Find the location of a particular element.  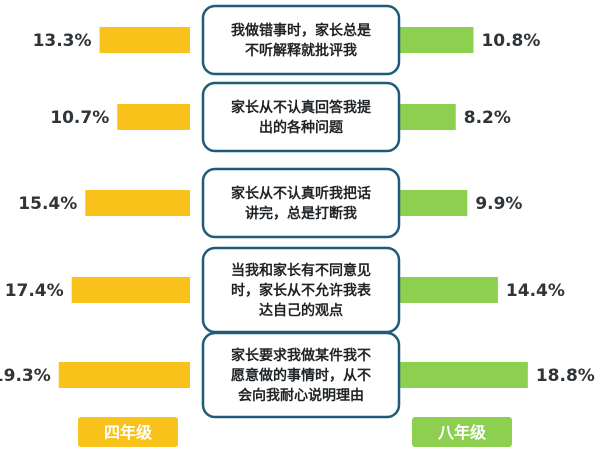

category-label-line: 愿意做的事情时，从不 is located at coordinates (301, 375).